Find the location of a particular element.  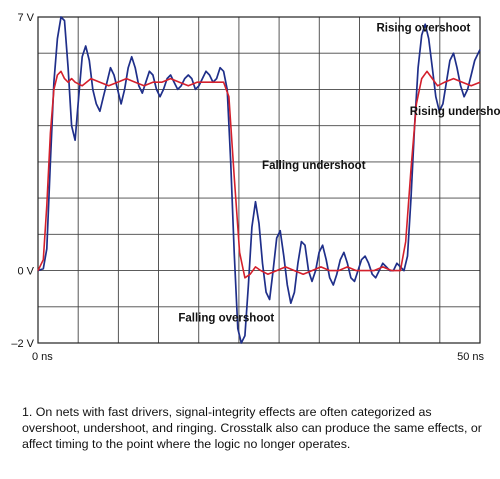

x-tick-label: 0 ns is located at coordinates (42, 357).